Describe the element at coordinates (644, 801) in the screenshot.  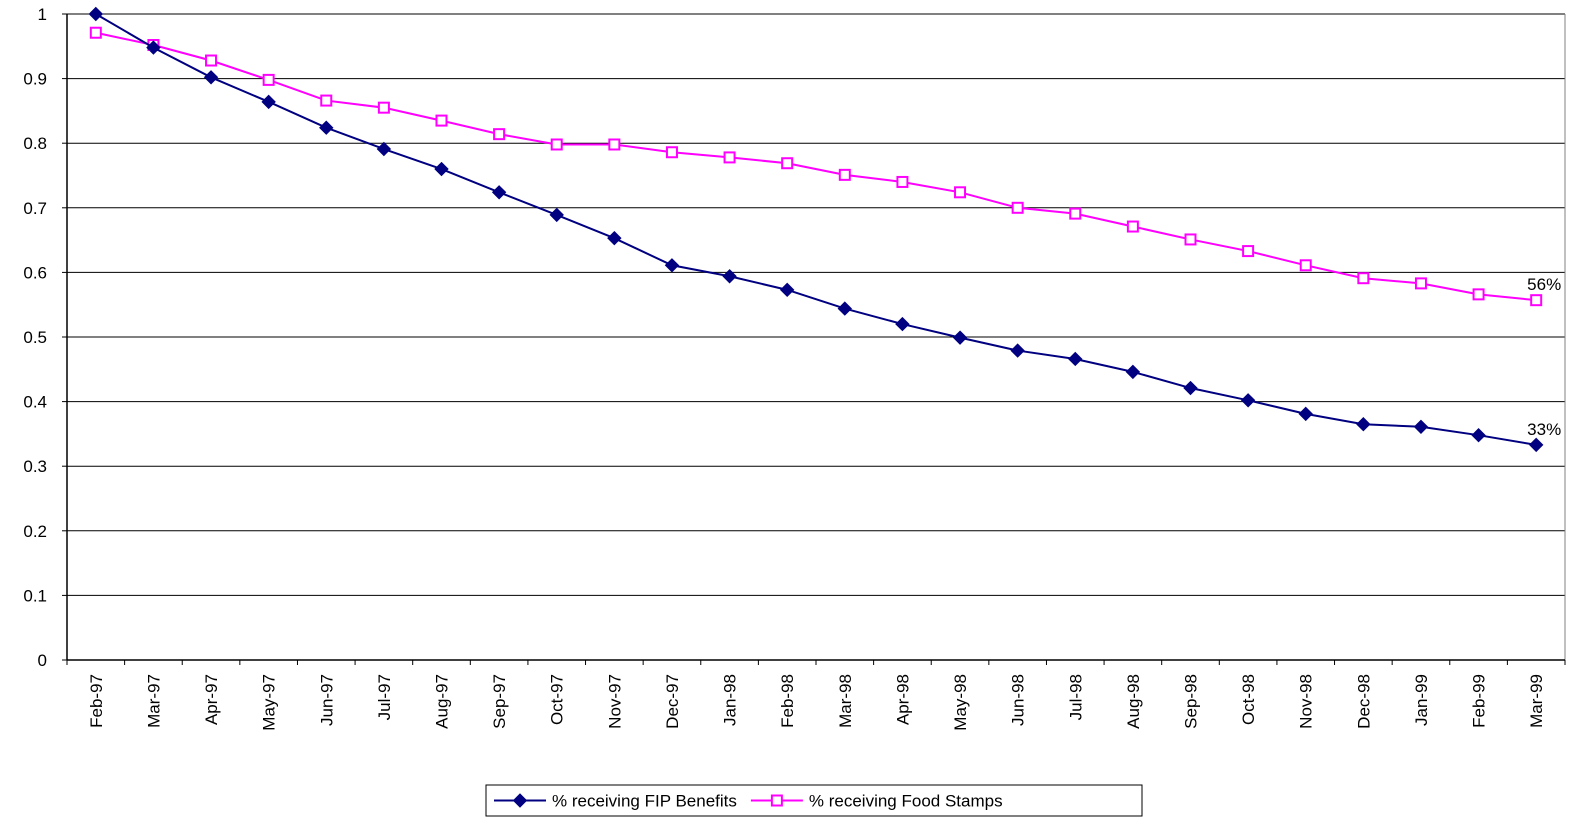
I see `legend-entry: % receiving FIP Benefits` at that location.